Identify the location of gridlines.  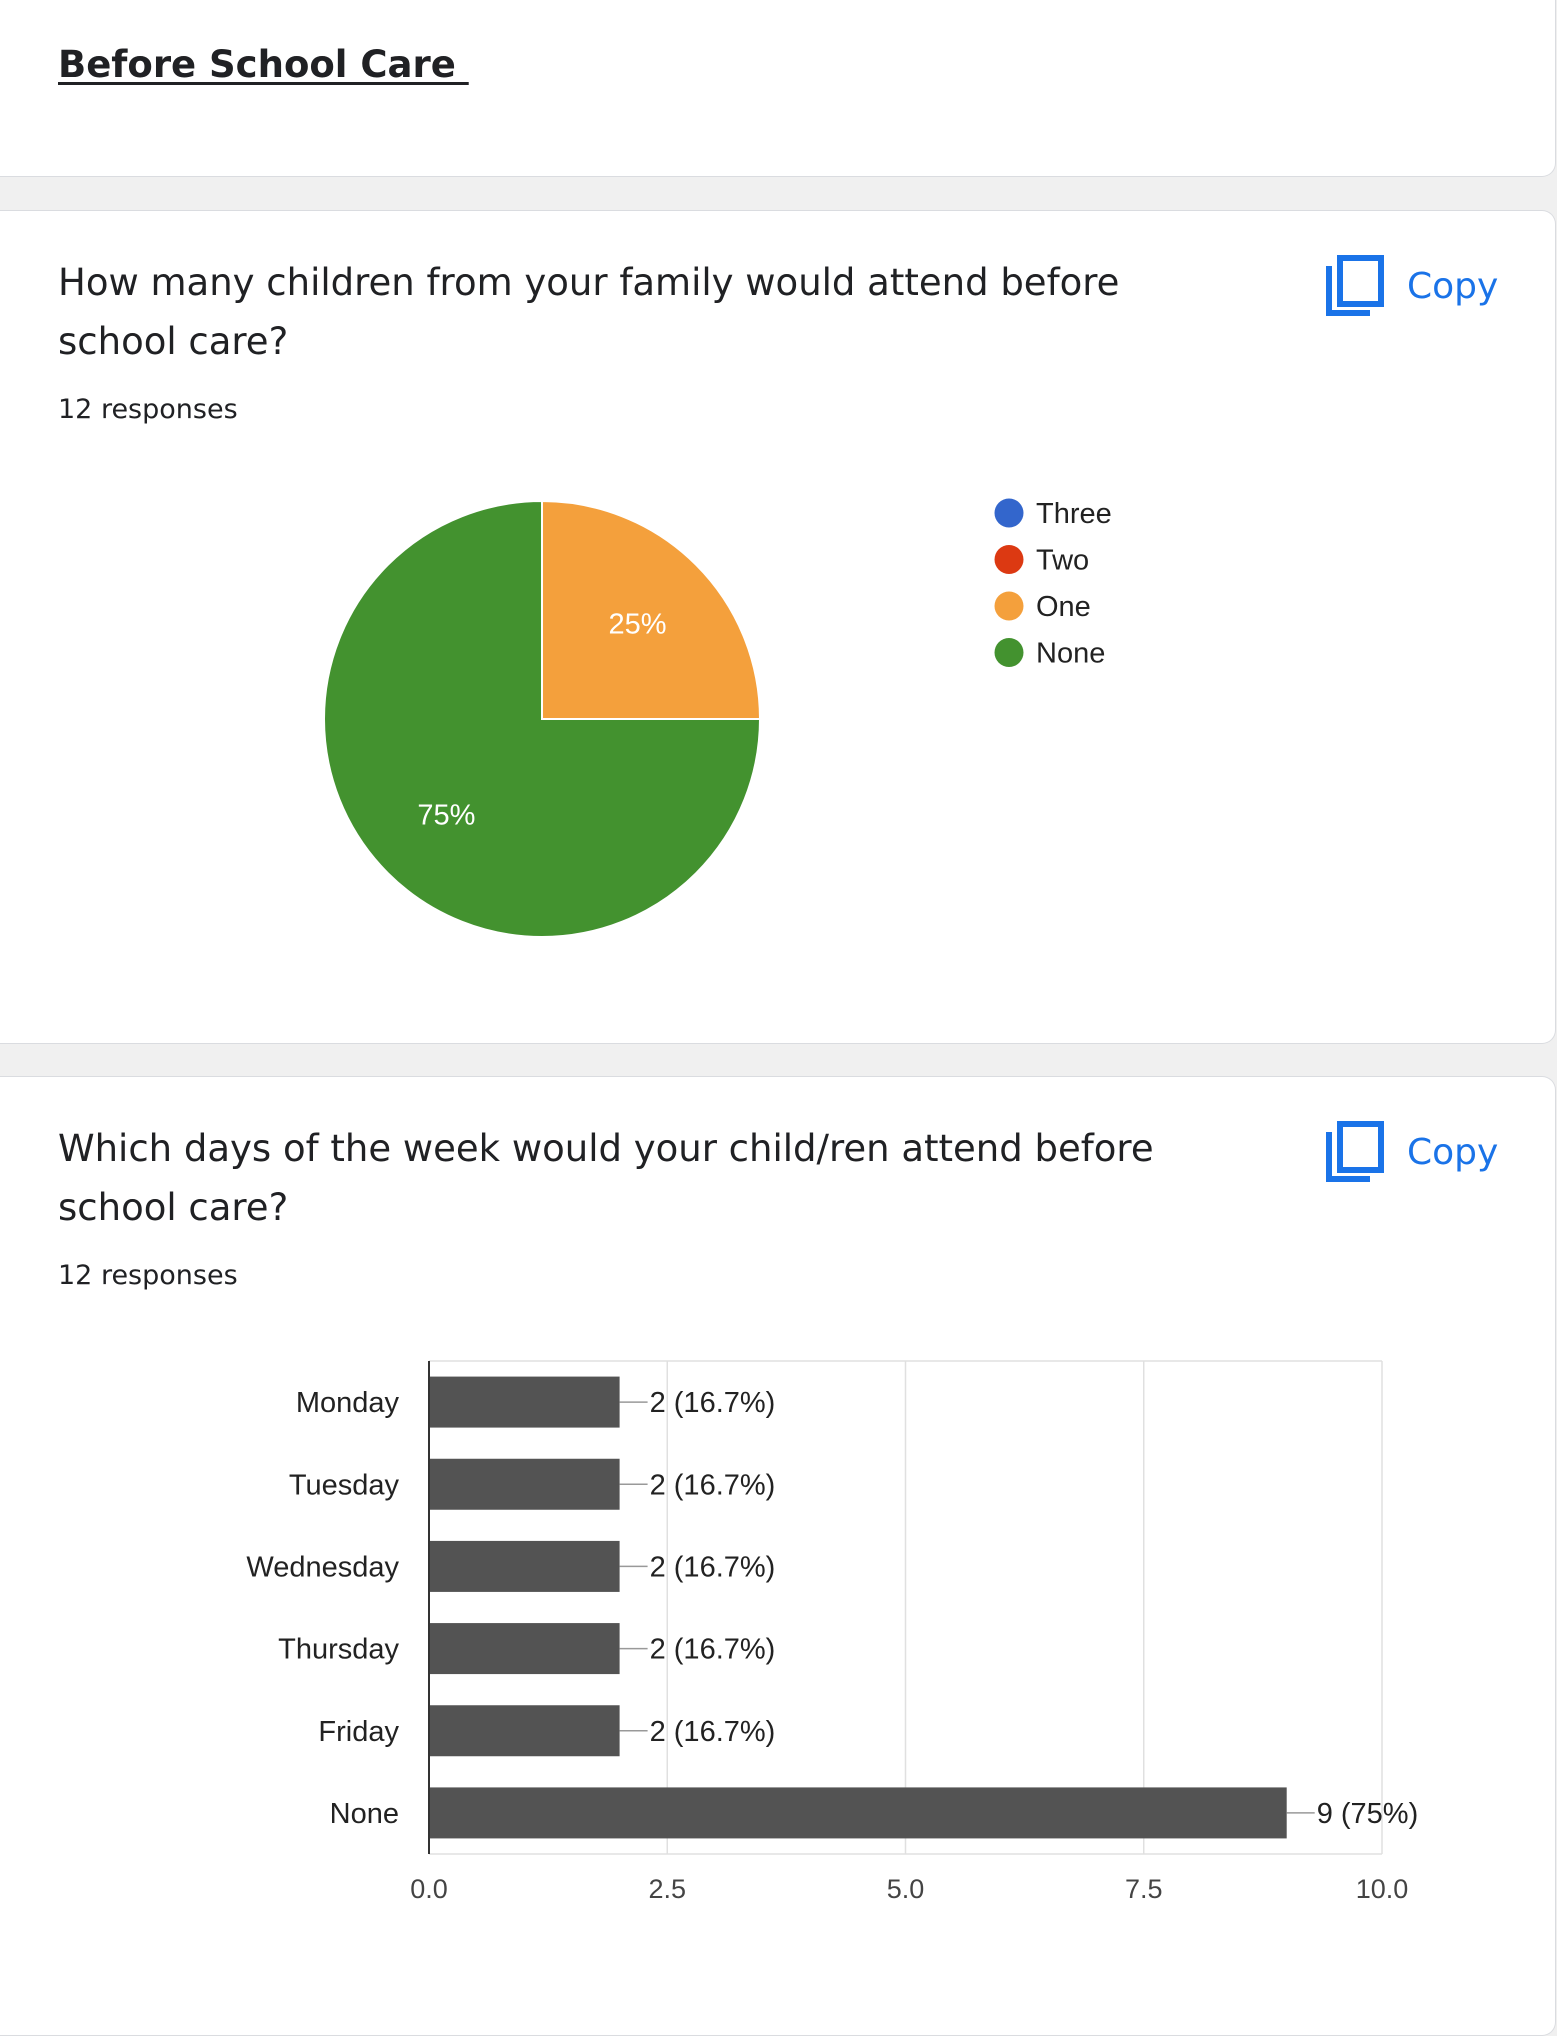
(905, 1607).